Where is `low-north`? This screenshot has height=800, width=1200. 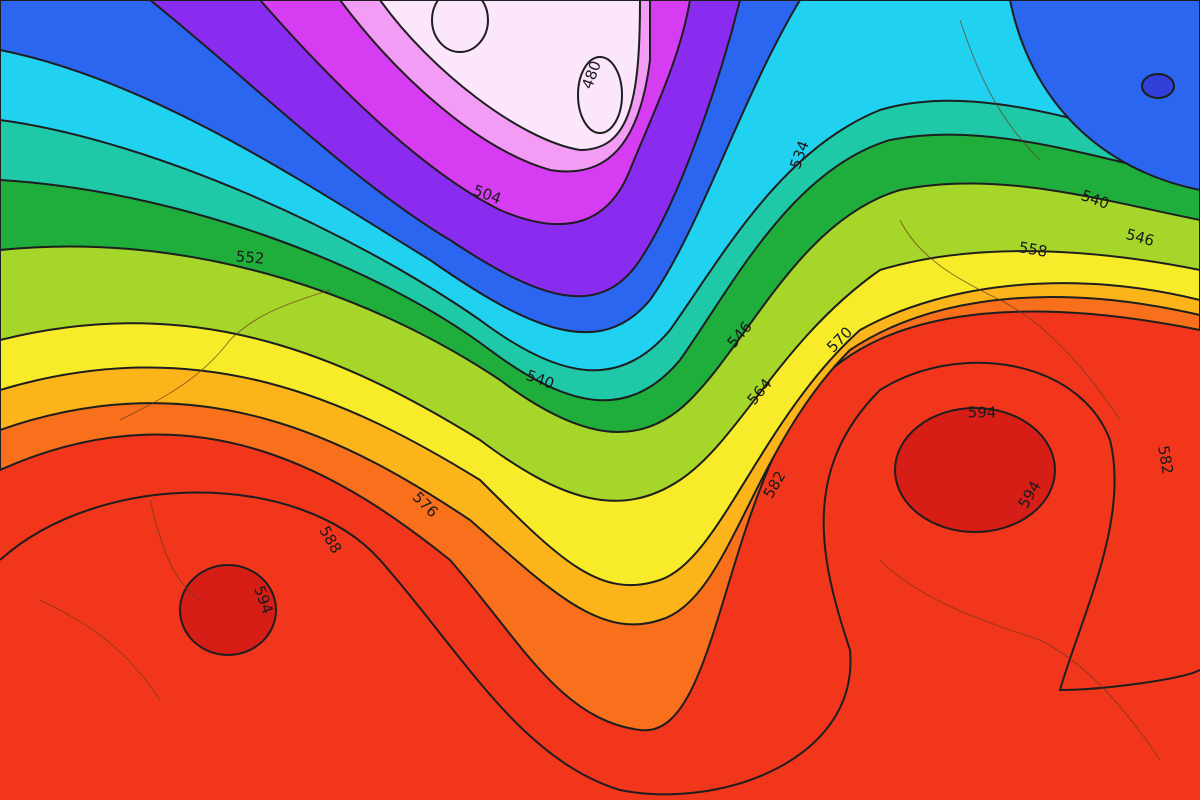 low-north is located at coordinates (460, 26).